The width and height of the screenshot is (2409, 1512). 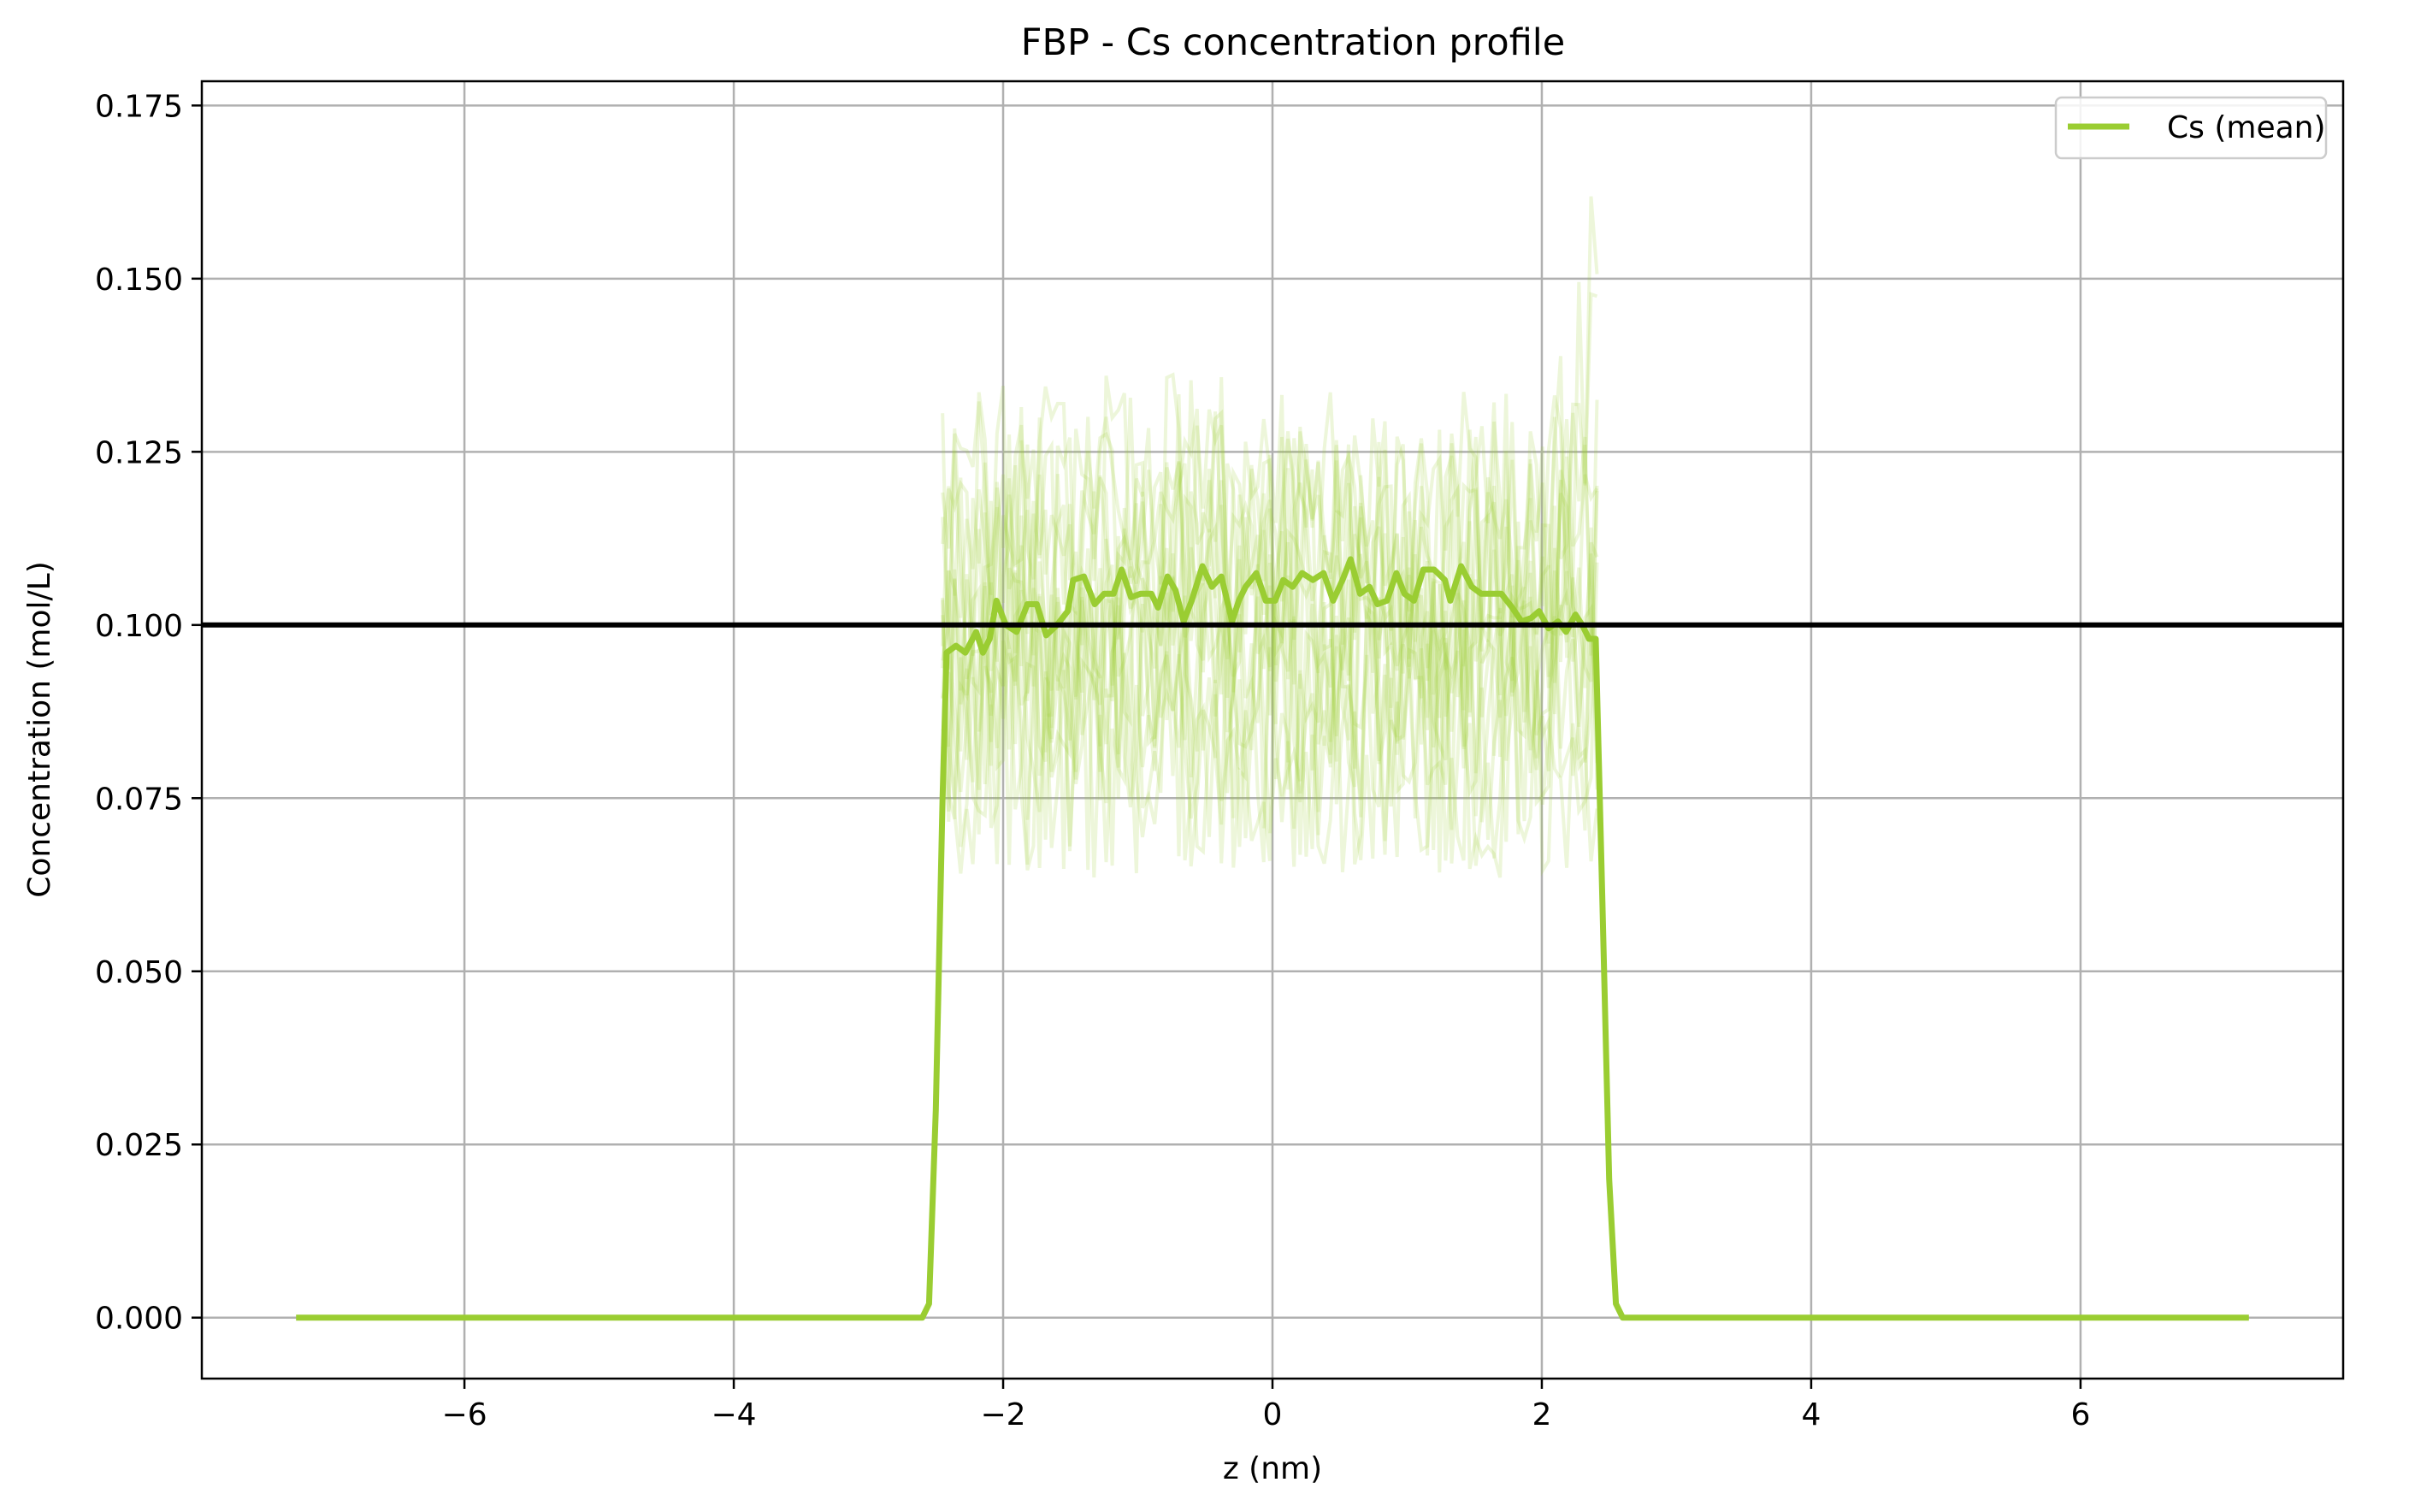 I want to click on x-tick-label: −6, so click(x=464, y=1414).